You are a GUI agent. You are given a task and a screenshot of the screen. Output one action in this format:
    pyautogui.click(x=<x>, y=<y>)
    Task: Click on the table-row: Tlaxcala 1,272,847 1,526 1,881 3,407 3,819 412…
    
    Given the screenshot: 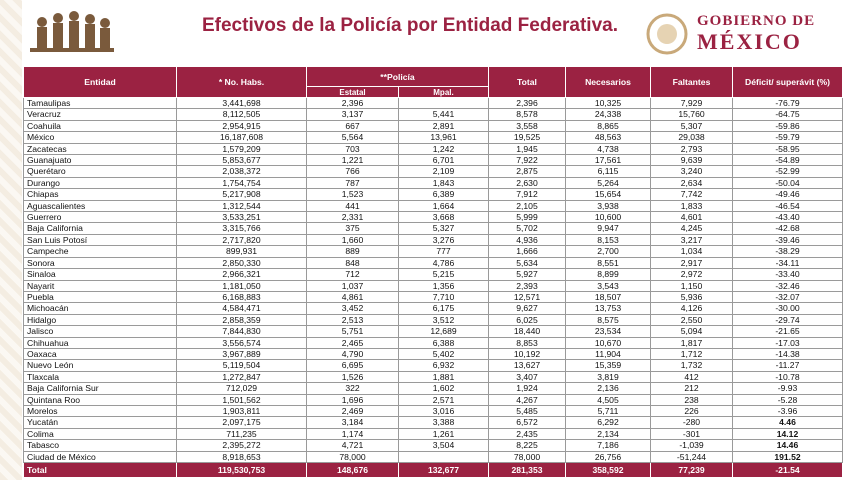 What is the action you would take?
    pyautogui.click(x=433, y=377)
    